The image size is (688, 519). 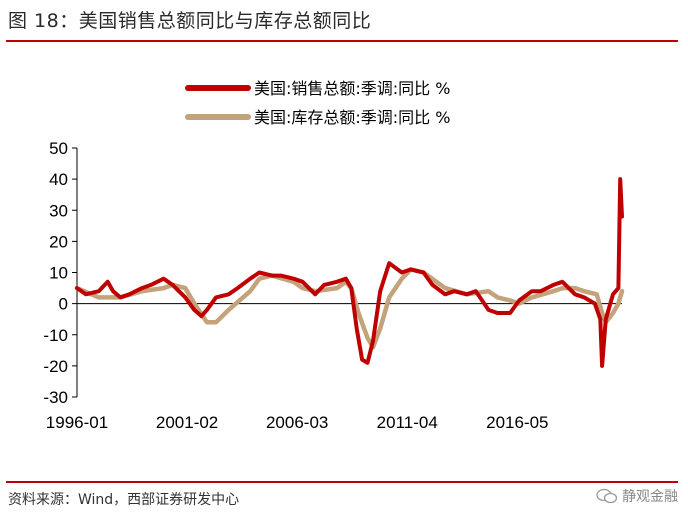 What do you see at coordinates (190, 21) in the screenshot?
I see `figure-title: 图 18：美国销售总额同比与库存总额同比` at bounding box center [190, 21].